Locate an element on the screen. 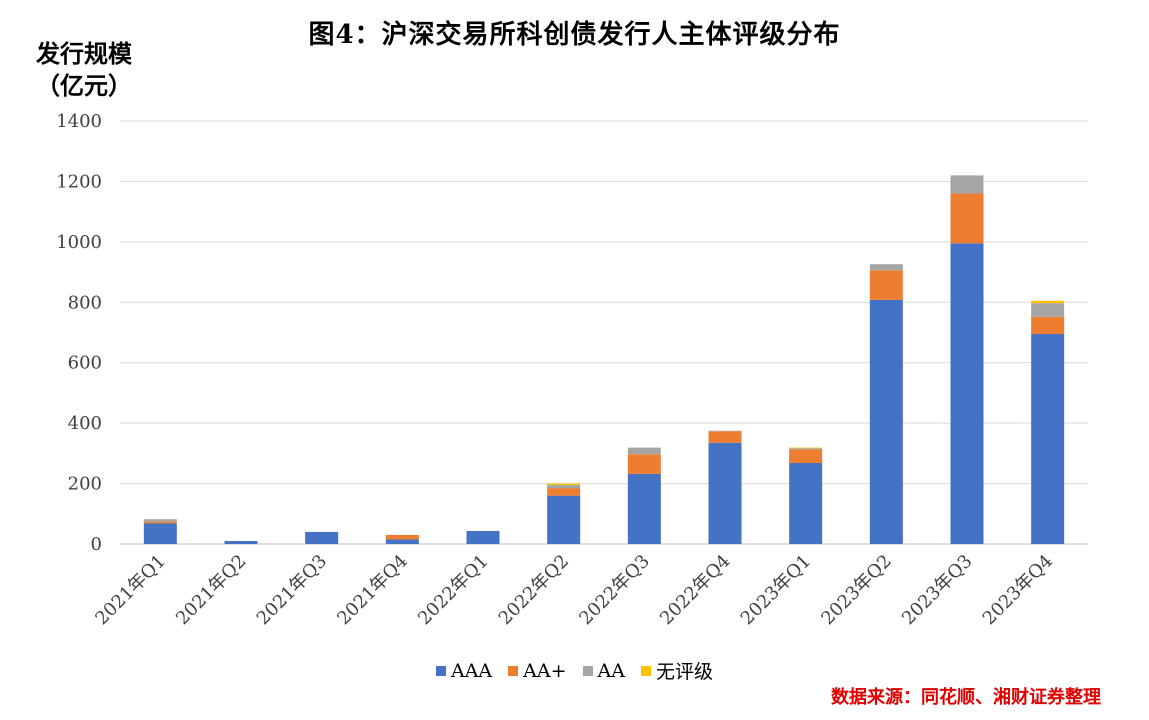  y-tick-label: 1400 is located at coordinates (79, 121).